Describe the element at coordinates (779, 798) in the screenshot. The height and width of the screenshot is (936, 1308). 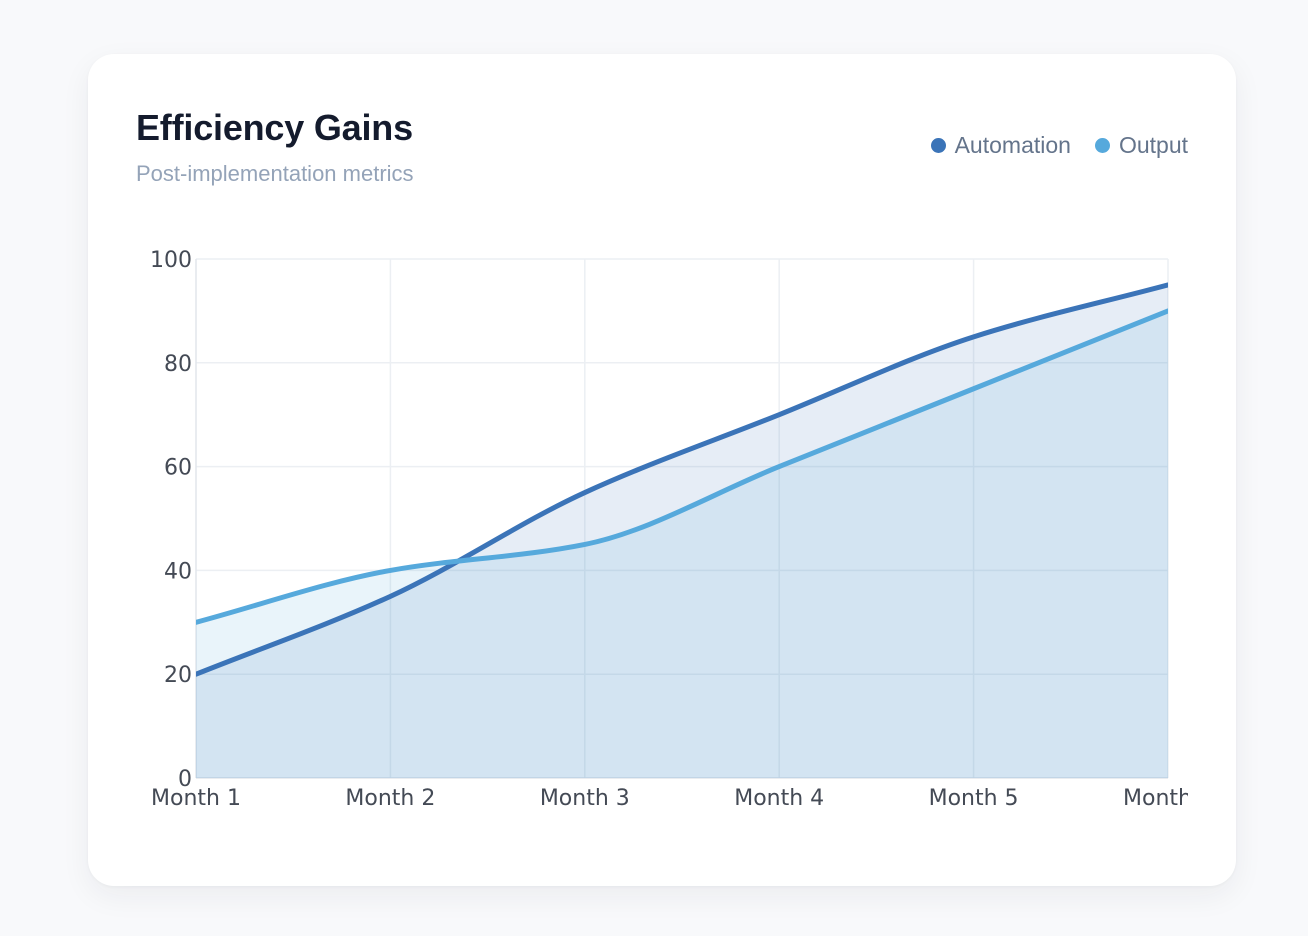
I see `x-tick-label-4: Month 4` at that location.